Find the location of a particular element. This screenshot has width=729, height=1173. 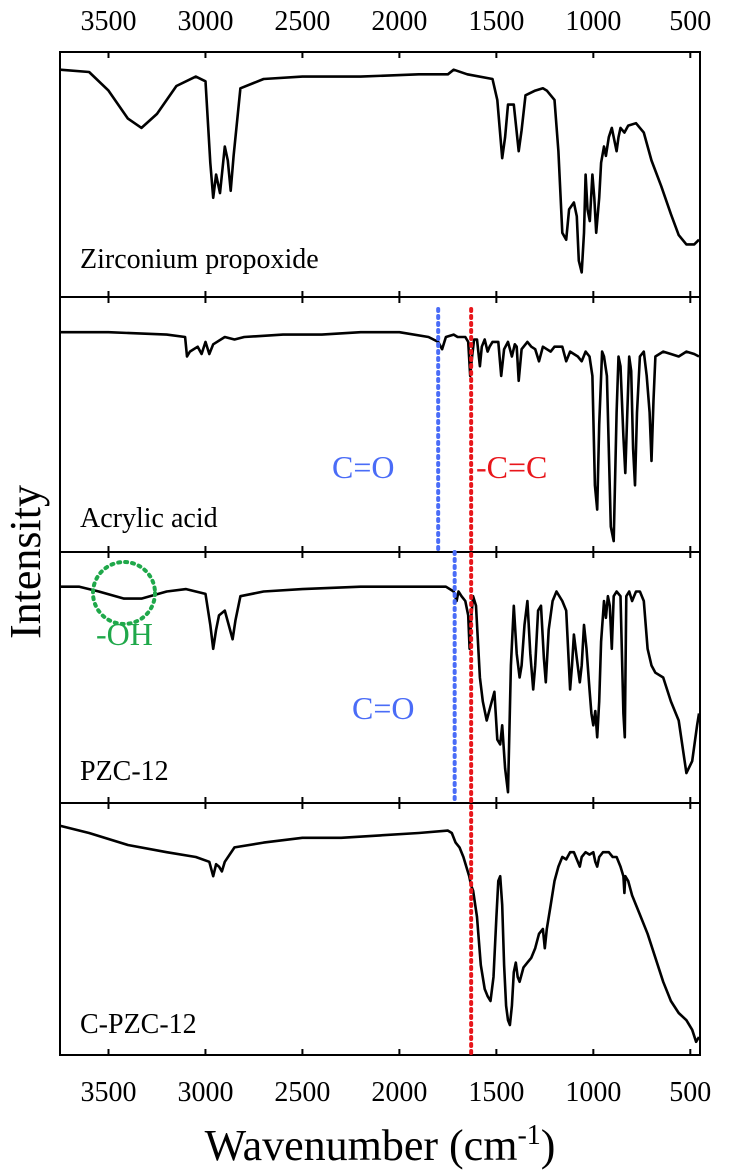

bottom-tick-label: 1000 is located at coordinates (593, 1092).